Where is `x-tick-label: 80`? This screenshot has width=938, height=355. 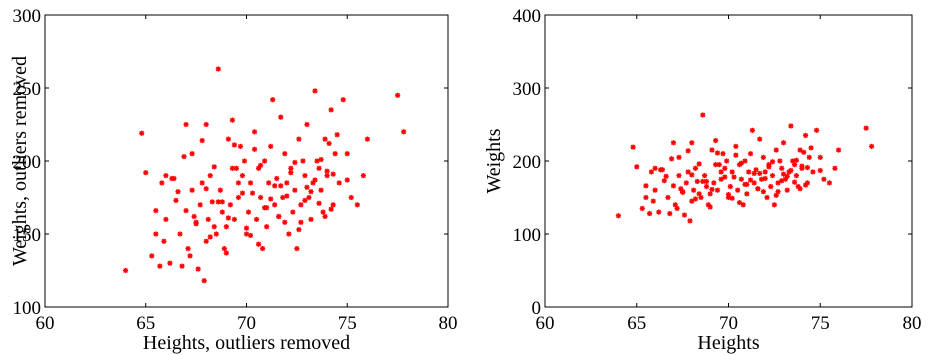
x-tick-label: 80 is located at coordinates (912, 323).